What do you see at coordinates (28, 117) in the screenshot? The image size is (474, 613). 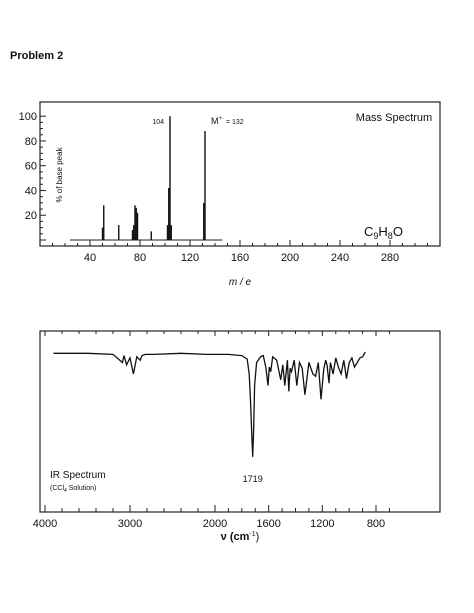 I see `mass-y-tick-label: 100` at bounding box center [28, 117].